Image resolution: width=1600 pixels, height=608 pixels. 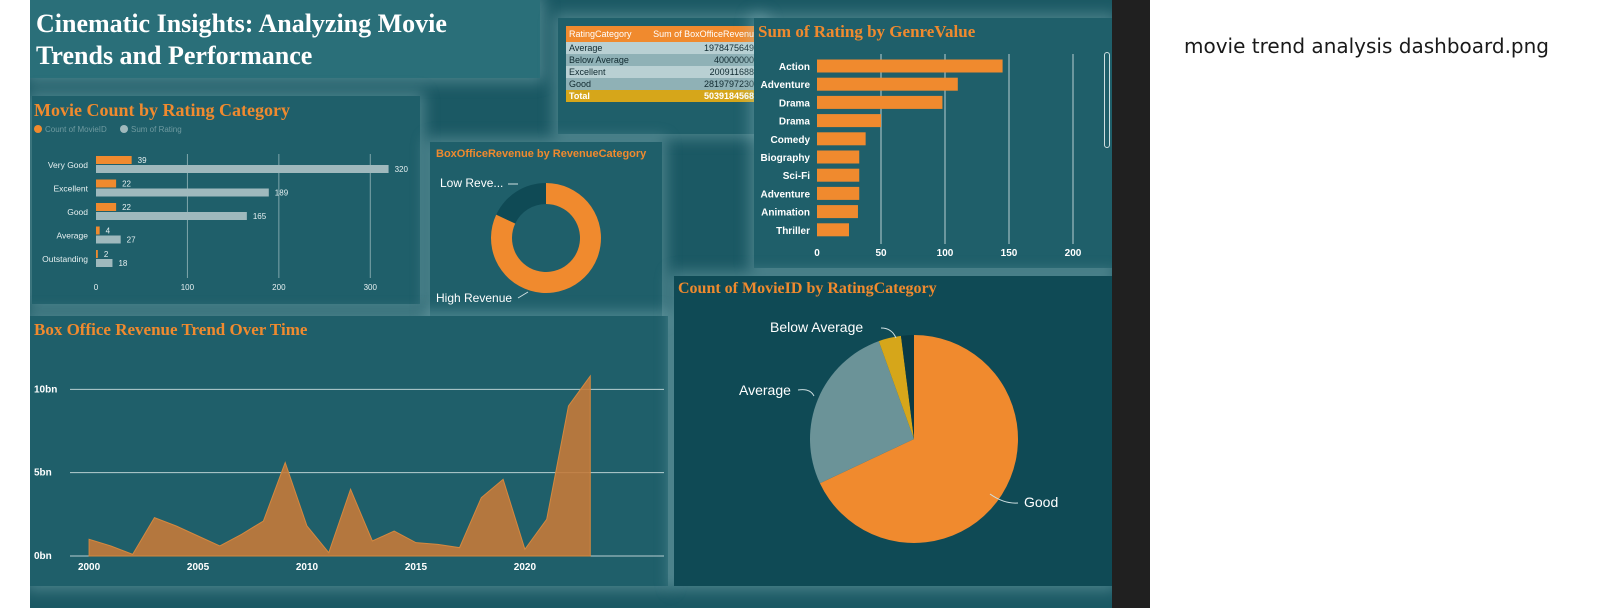 I want to click on table-cell: Good, so click(x=603, y=84).